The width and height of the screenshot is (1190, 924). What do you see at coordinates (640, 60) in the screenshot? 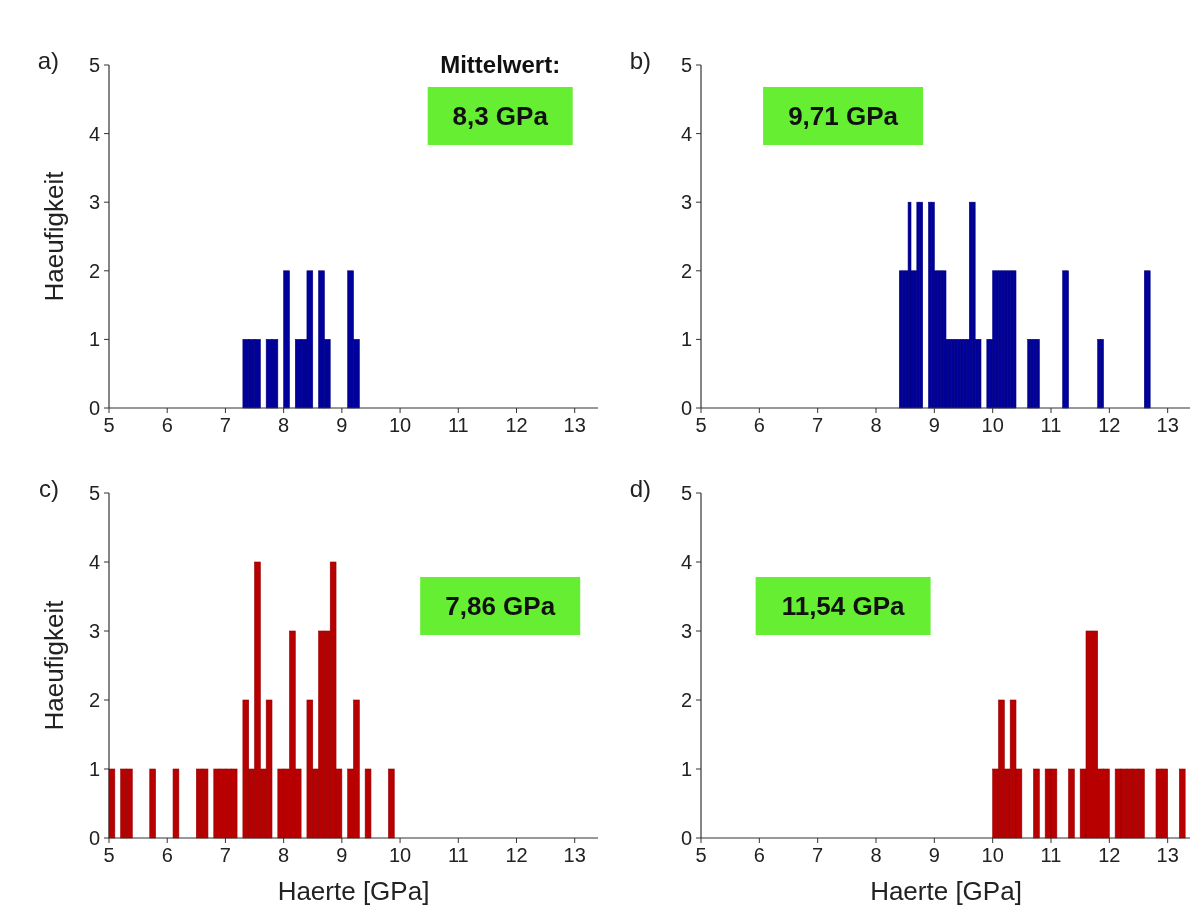
I see `chart-title: b)` at bounding box center [640, 60].